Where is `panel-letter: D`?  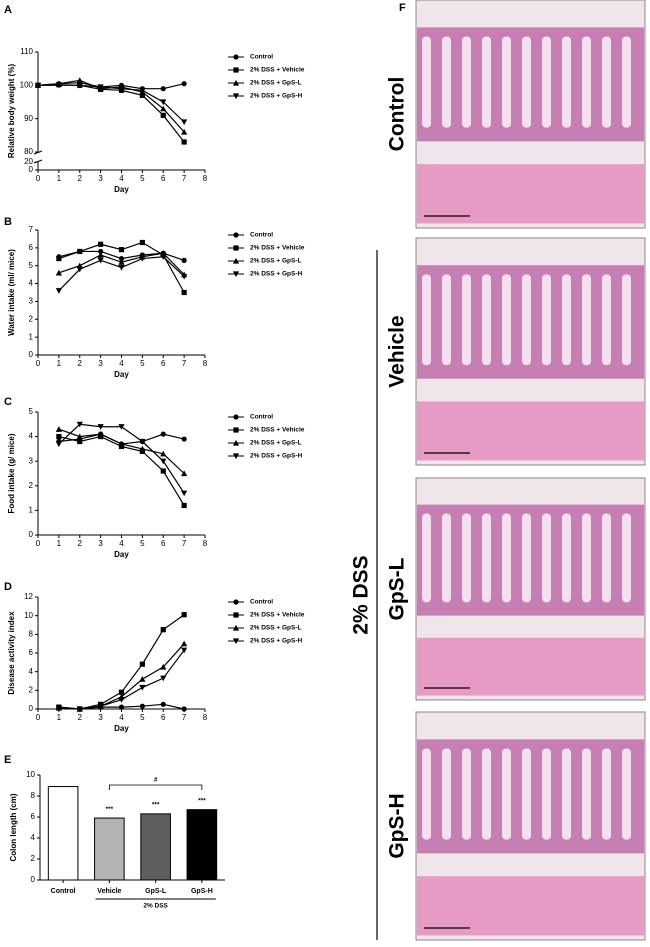 panel-letter: D is located at coordinates (8, 587).